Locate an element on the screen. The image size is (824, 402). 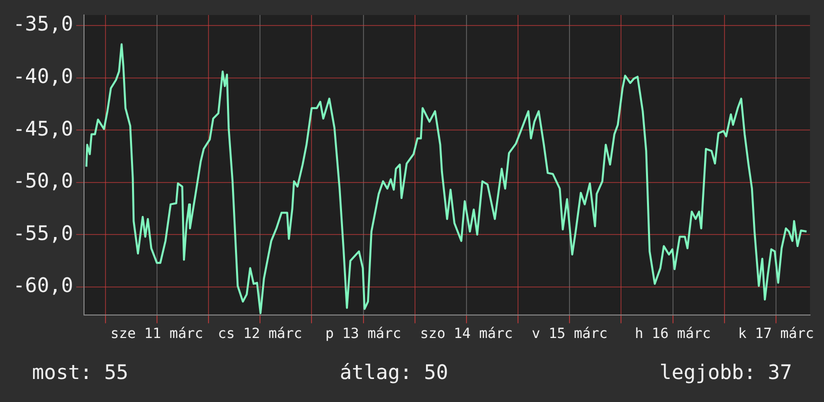
text: most: 55 is located at coordinates (80, 372).